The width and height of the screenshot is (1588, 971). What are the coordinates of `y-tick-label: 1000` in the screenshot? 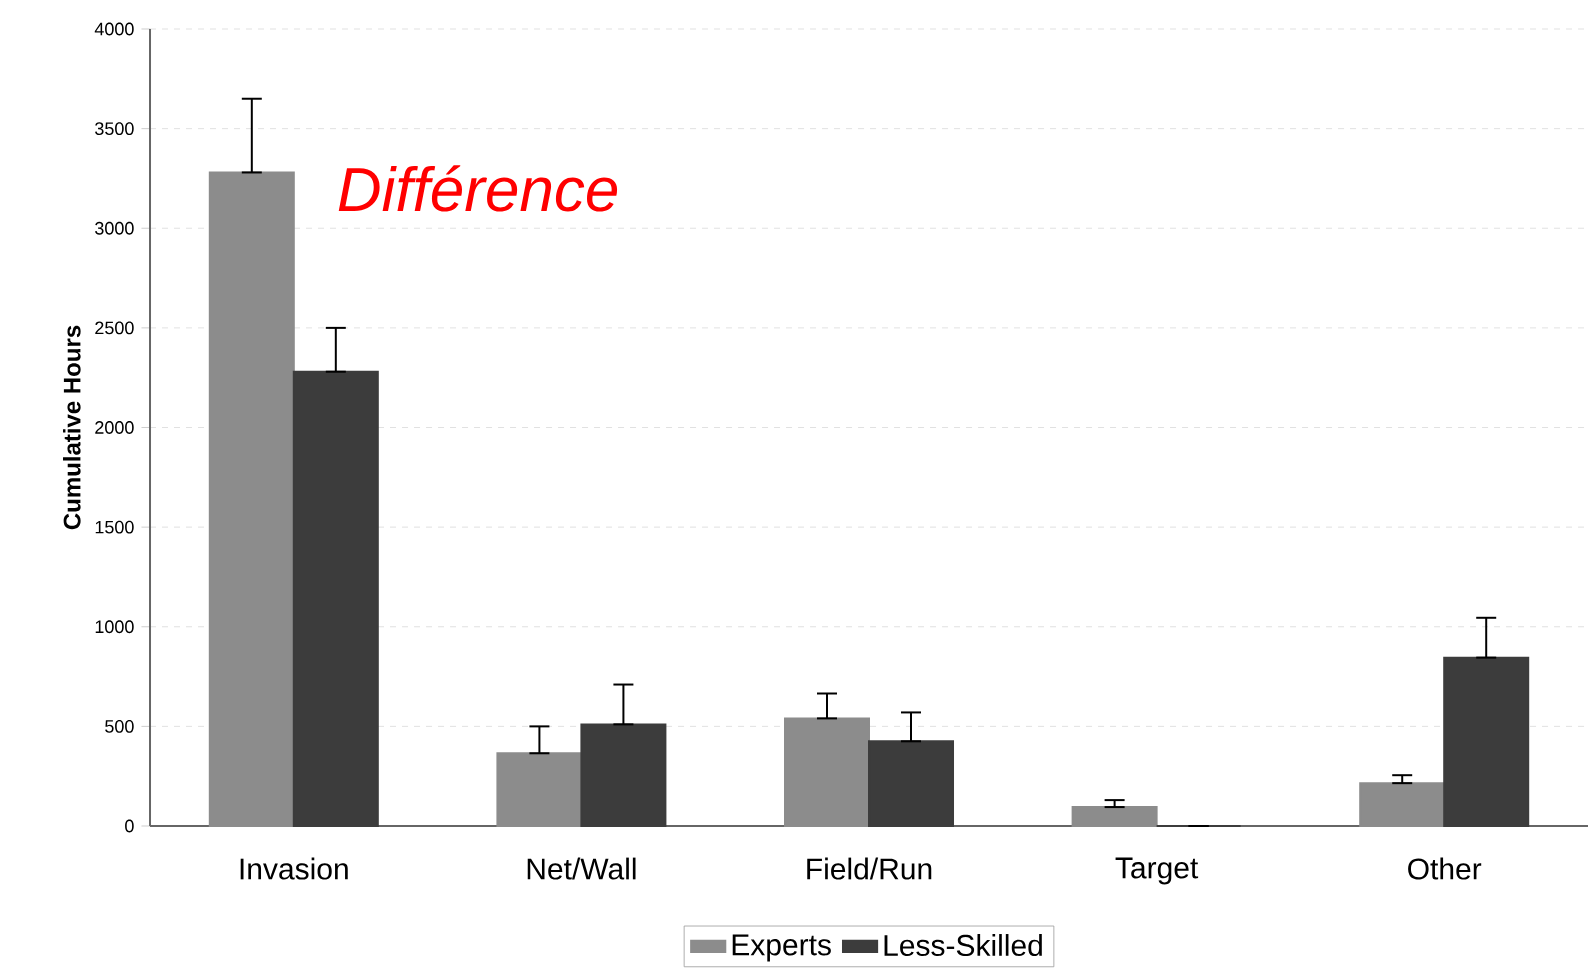 It's located at (114, 627).